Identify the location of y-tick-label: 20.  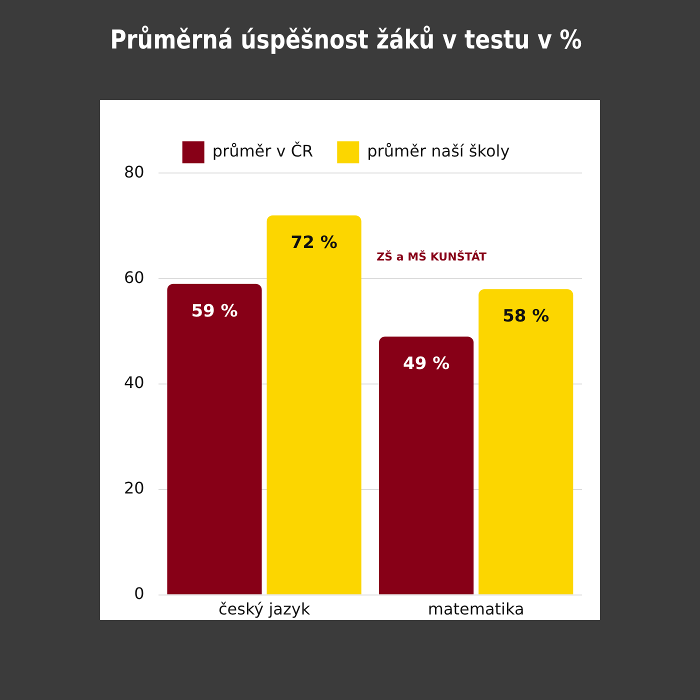
(134, 488).